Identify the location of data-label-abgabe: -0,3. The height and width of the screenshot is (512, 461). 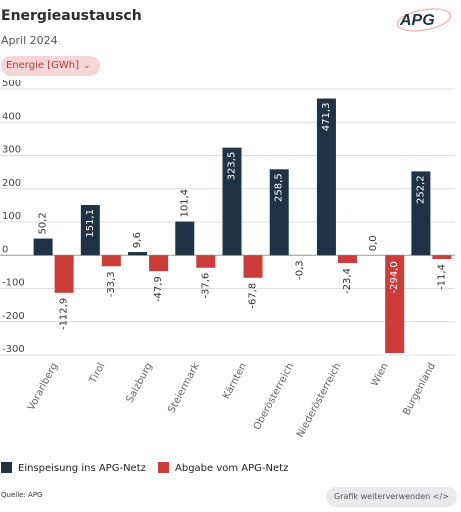
(300, 270).